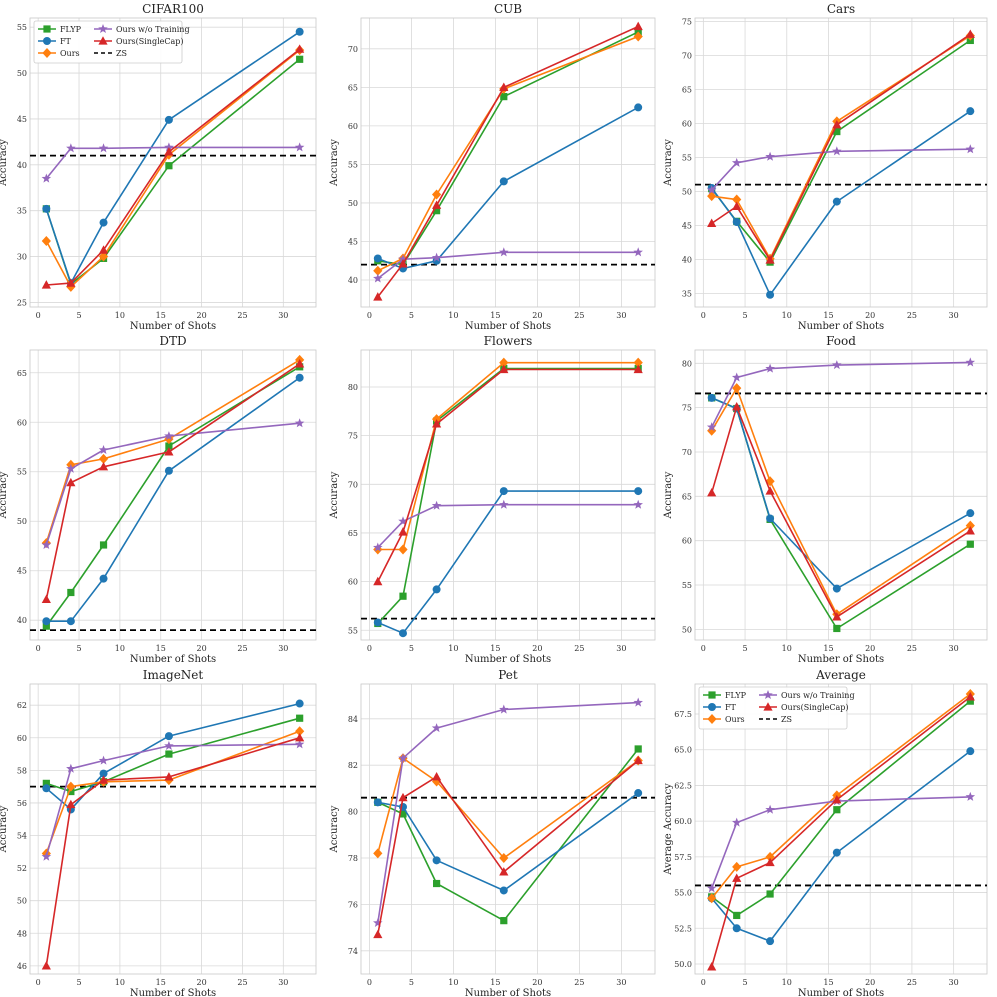  What do you see at coordinates (161, 315) in the screenshot?
I see `x-tick-label: 15` at bounding box center [161, 315].